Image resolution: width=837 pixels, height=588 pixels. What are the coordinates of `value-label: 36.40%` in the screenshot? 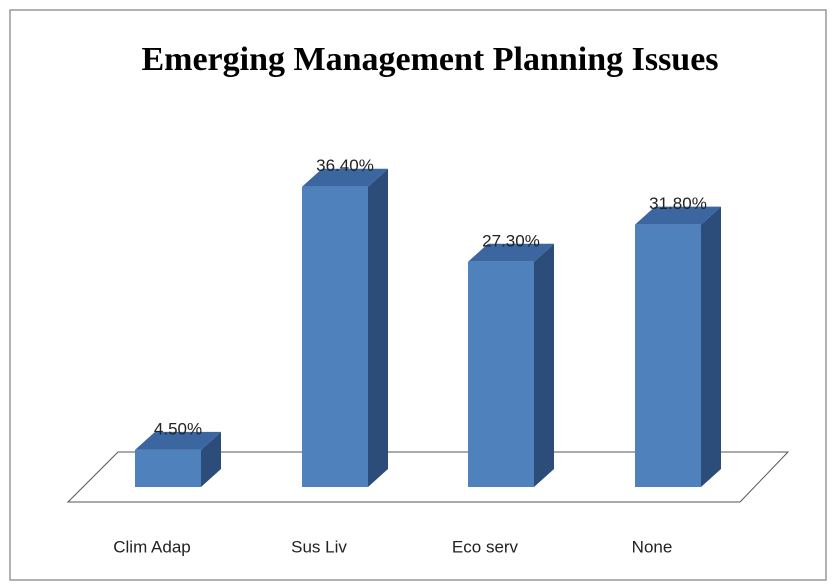 It's located at (345, 165).